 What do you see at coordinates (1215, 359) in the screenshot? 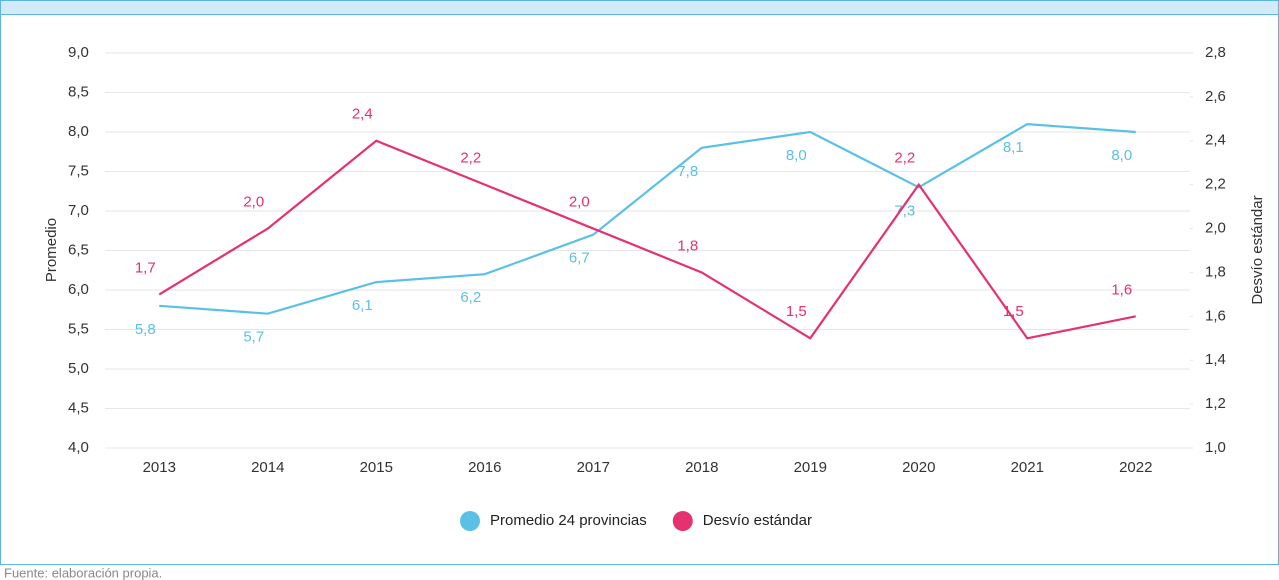
I see `y2-tick-label: 1,4` at bounding box center [1215, 359].